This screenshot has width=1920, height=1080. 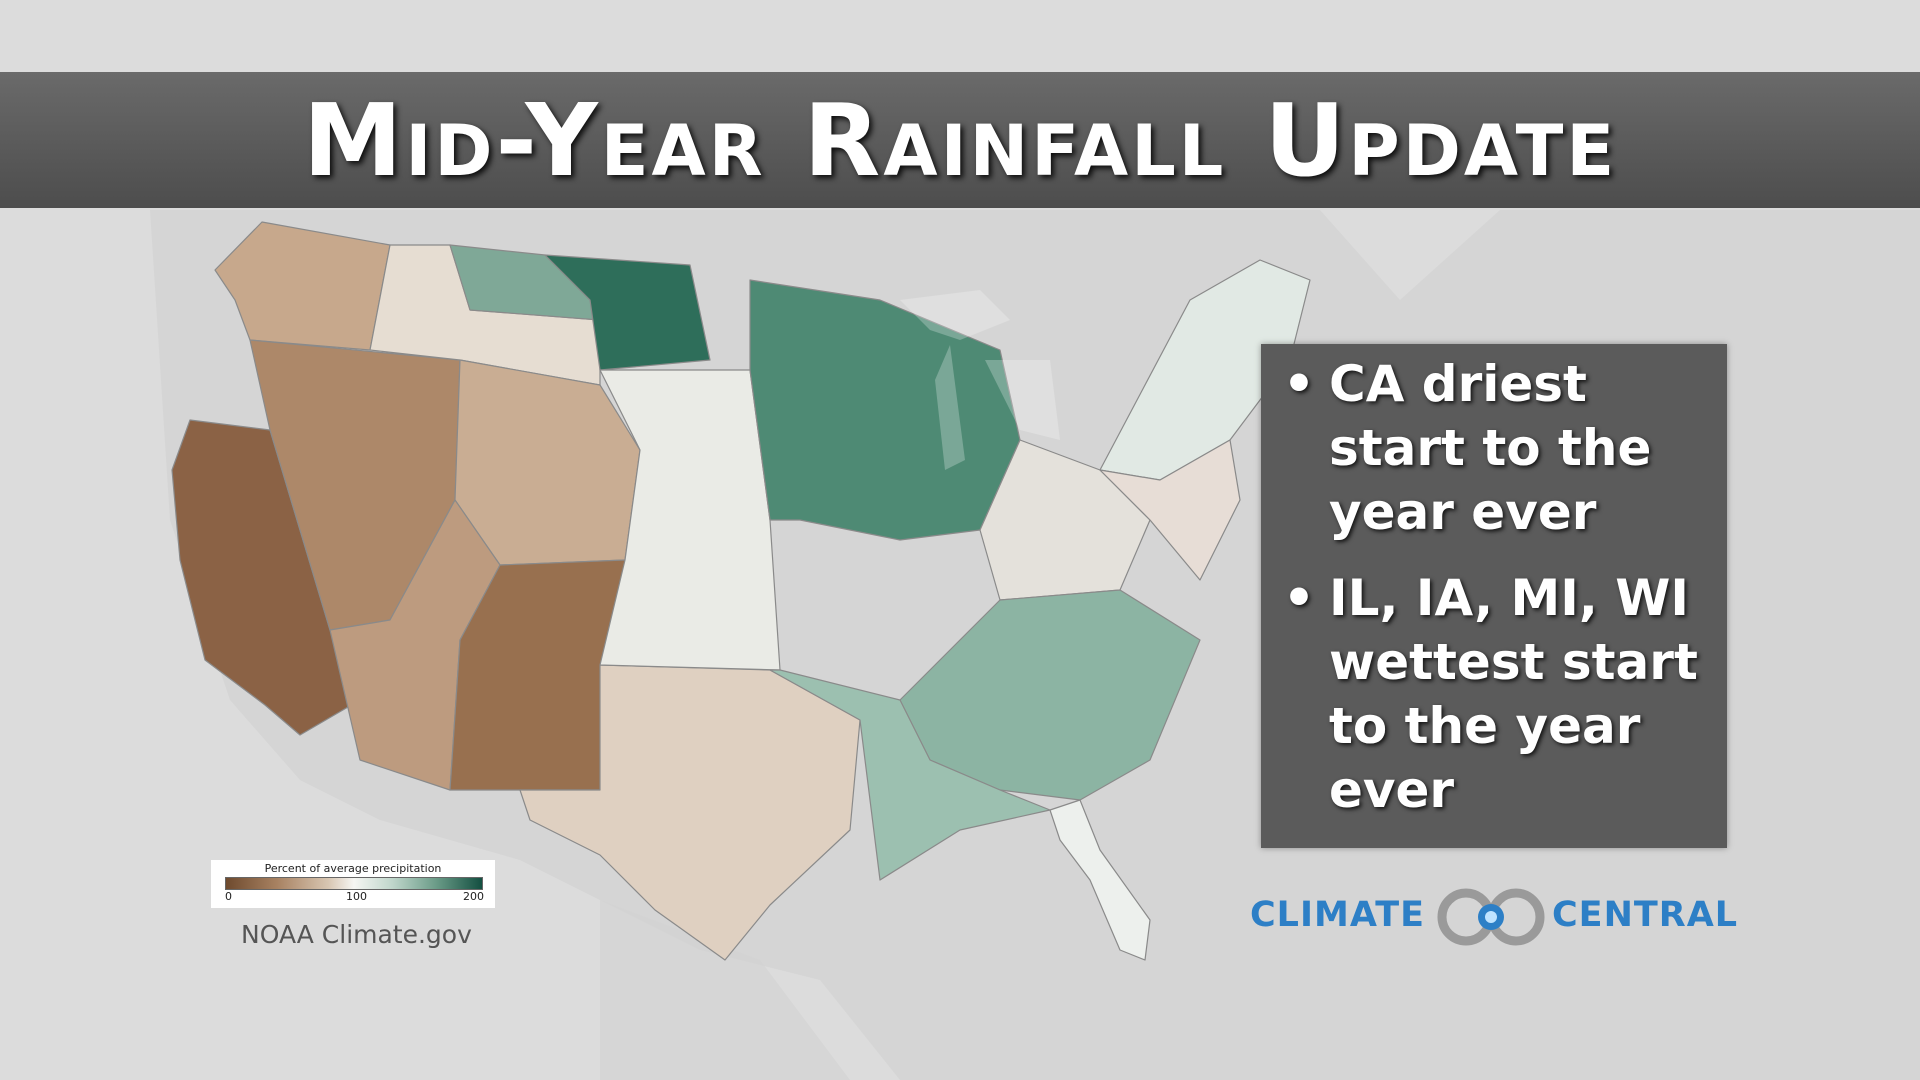 What do you see at coordinates (353, 868) in the screenshot?
I see `legend-title: Percent of average precipitation` at bounding box center [353, 868].